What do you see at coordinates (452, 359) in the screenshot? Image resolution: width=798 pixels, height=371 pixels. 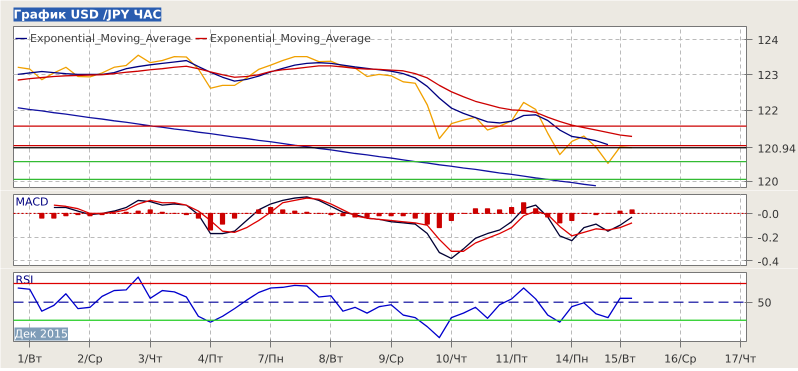 I see `x-tick-label: 10/Чт` at bounding box center [452, 359].